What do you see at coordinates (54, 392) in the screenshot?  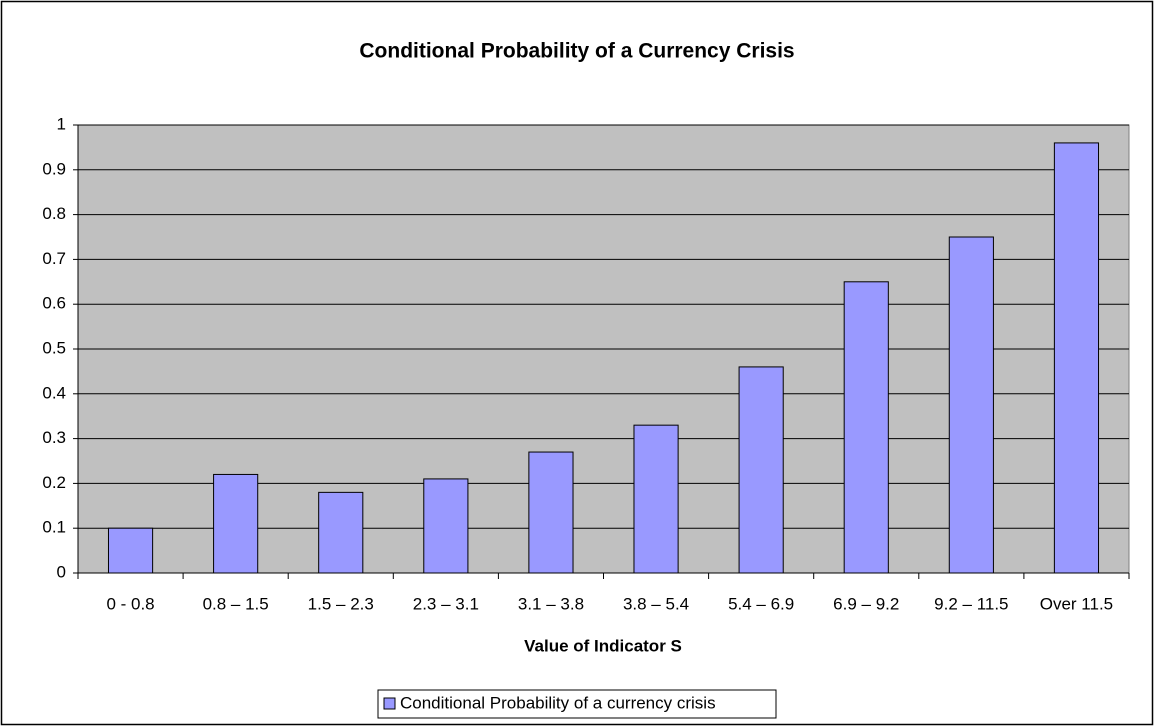 I see `y-tick-label: 0.4` at bounding box center [54, 392].